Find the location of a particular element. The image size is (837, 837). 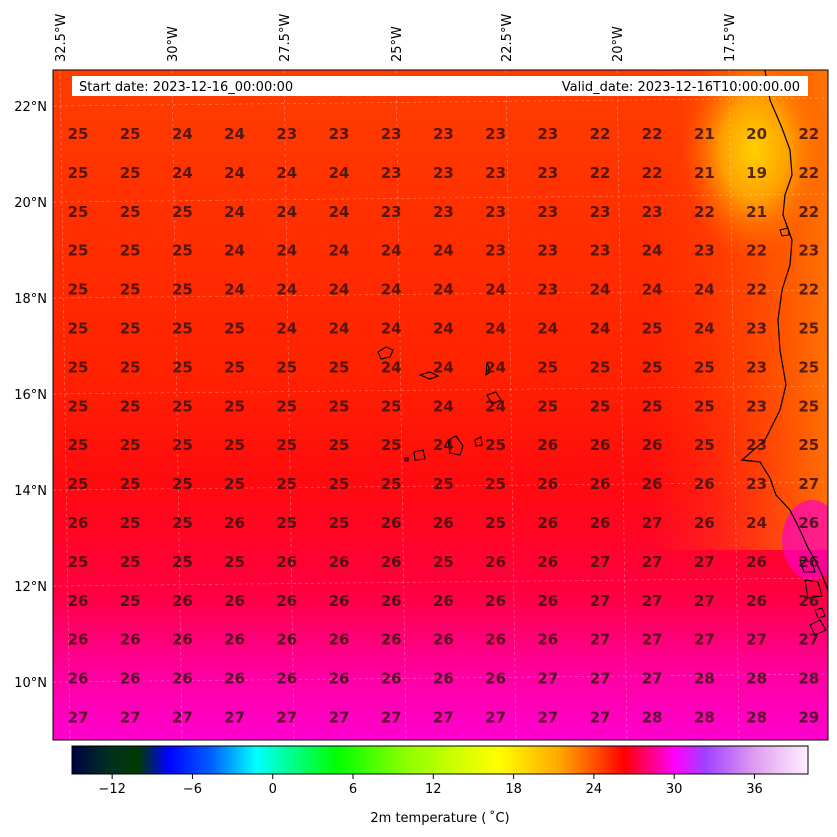

latitude-labels: 22°N 20°N 18°N 16°N 14°N 12°N 10°N is located at coordinates (30, 395).